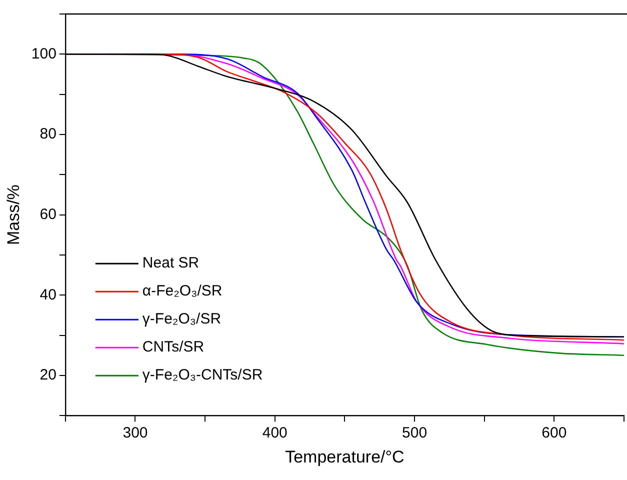 This screenshot has width=627, height=480. What do you see at coordinates (182, 319) in the screenshot?
I see `legend-label: γ-Fe₂O₃/SR` at bounding box center [182, 319].